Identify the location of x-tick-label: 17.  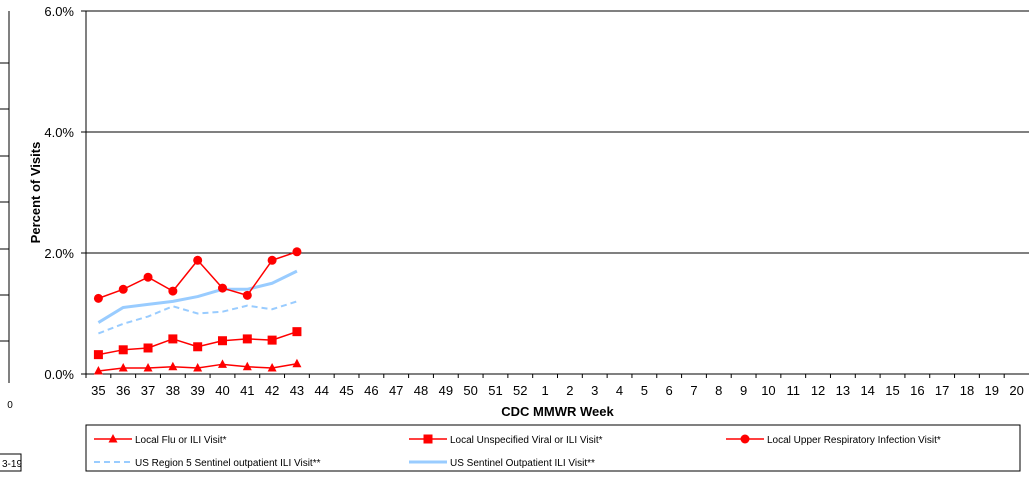
(942, 390).